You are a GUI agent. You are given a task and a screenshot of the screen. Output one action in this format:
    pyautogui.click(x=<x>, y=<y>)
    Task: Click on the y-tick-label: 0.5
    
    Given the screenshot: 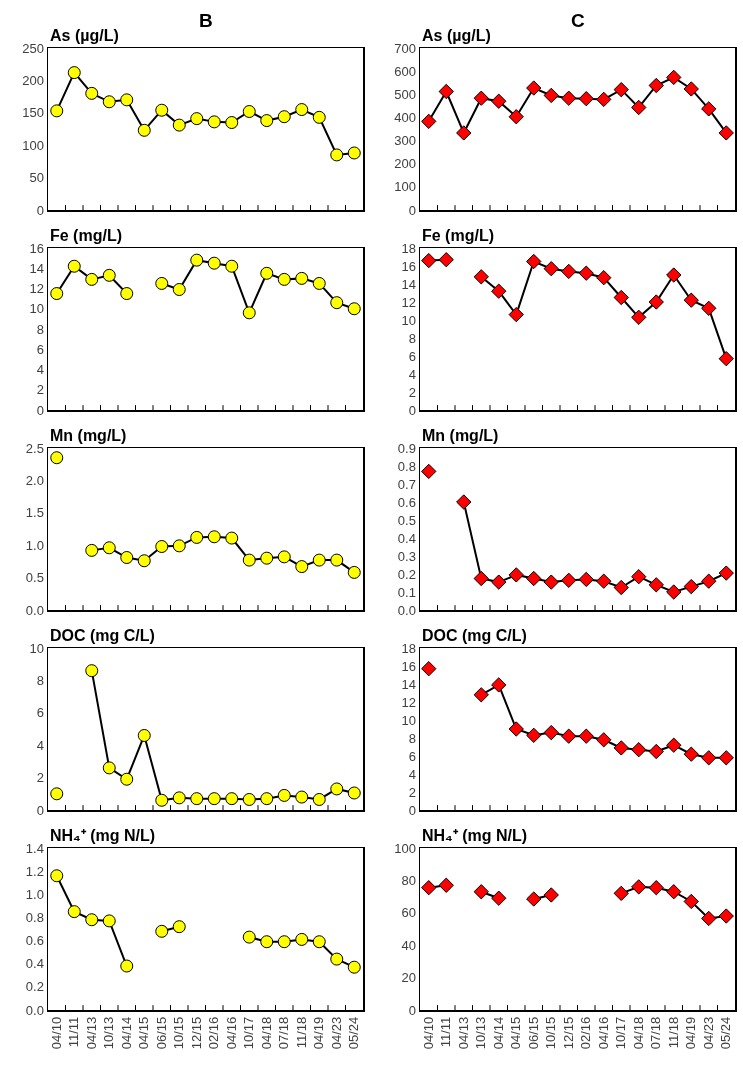 What is the action you would take?
    pyautogui.click(x=406, y=520)
    